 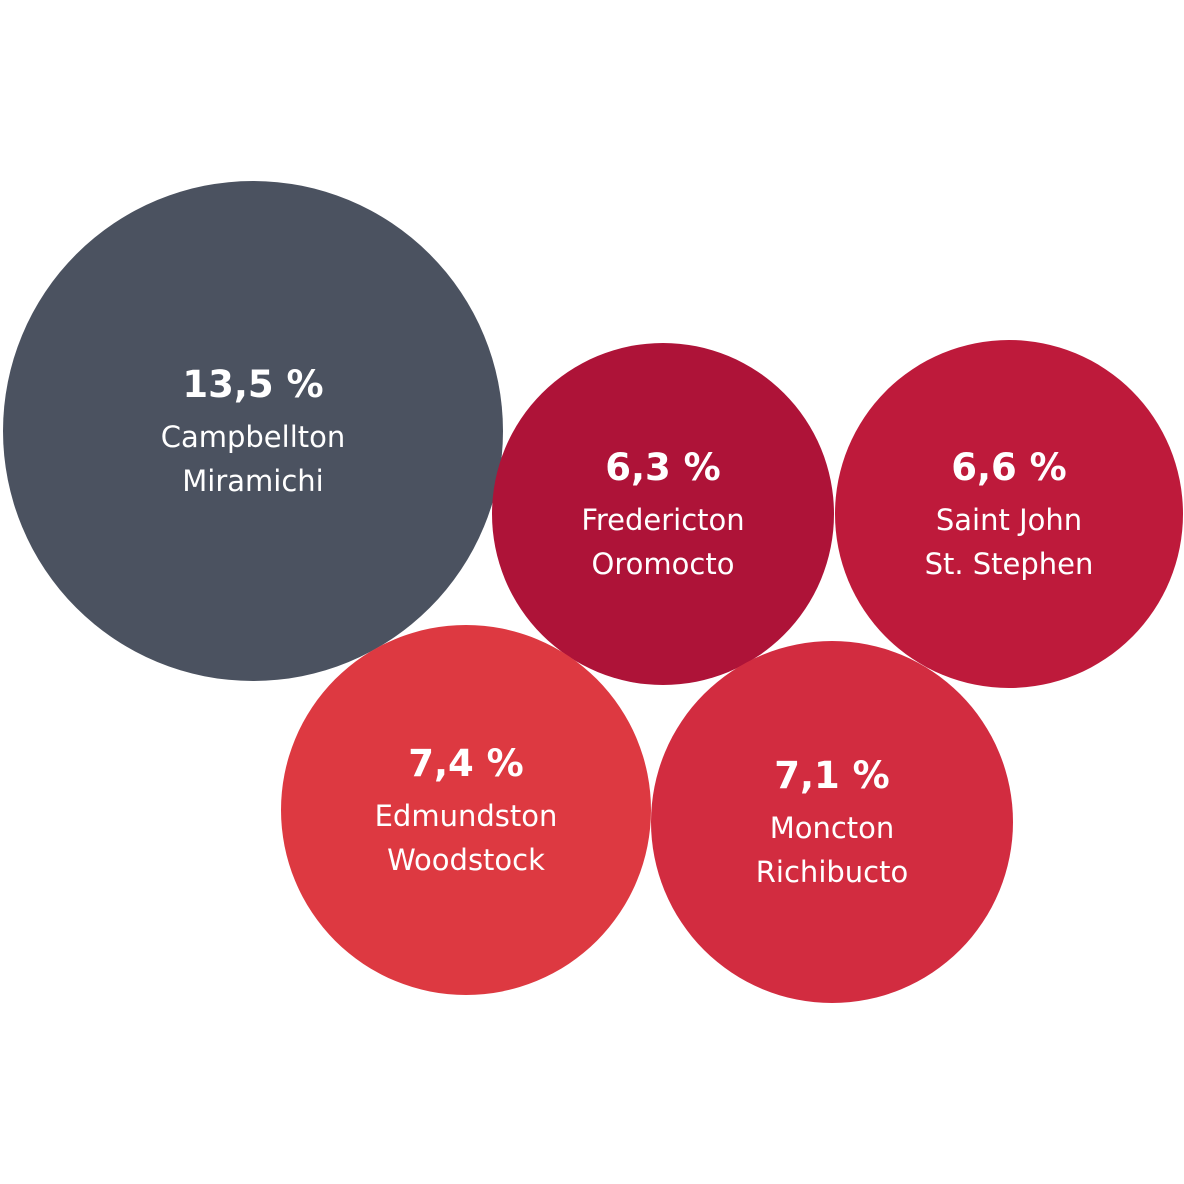 What do you see at coordinates (832, 775) in the screenshot?
I see `bubble-value-label: 7,1 %` at bounding box center [832, 775].